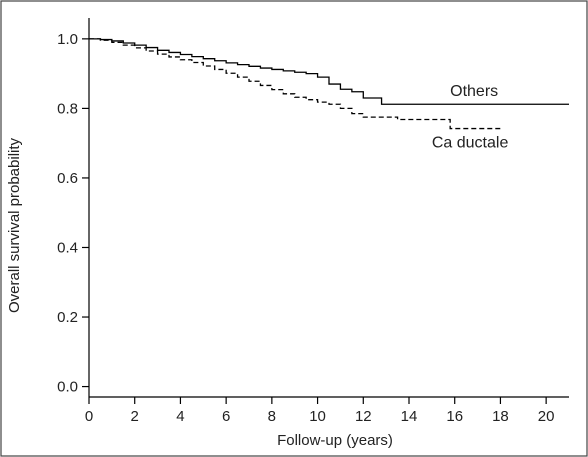 The width and height of the screenshot is (588, 457). I want to click on x-tick-label: 0, so click(89, 416).